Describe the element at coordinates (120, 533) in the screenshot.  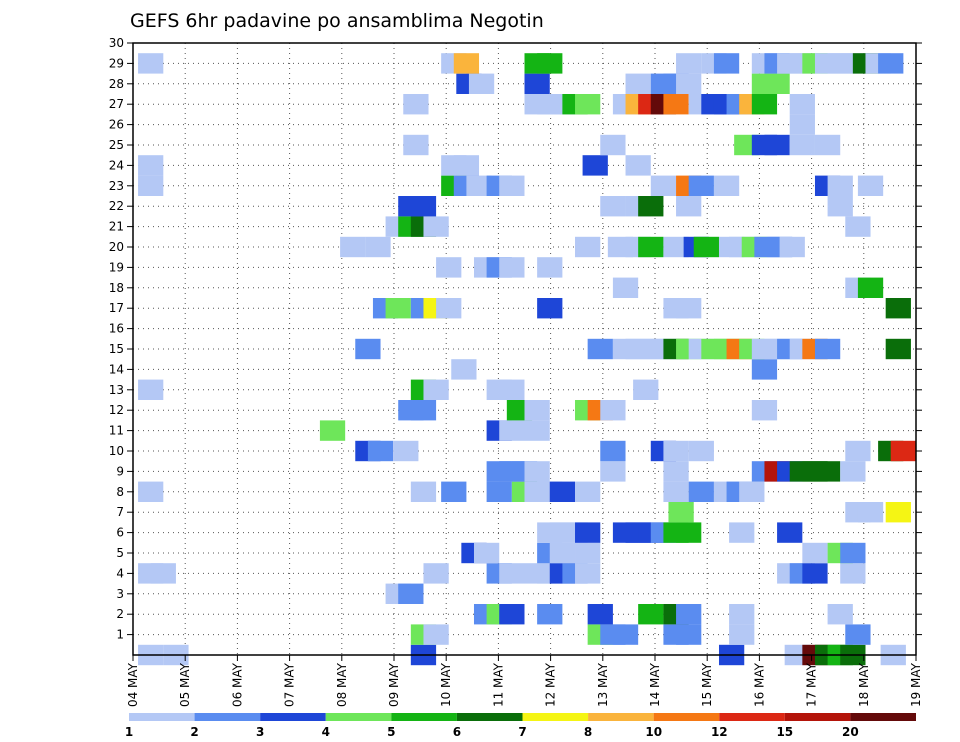
I see `y-tick-label: 6` at that location.